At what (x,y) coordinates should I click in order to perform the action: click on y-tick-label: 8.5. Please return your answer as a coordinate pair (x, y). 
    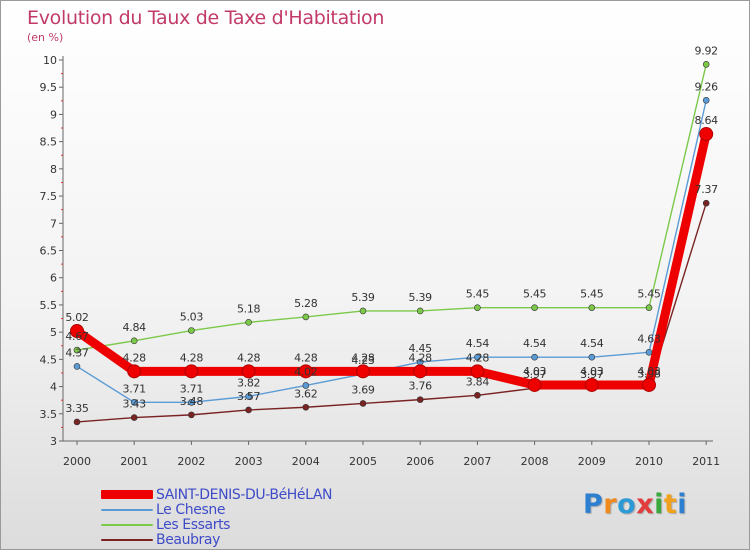
    Looking at the image, I should click on (49, 142).